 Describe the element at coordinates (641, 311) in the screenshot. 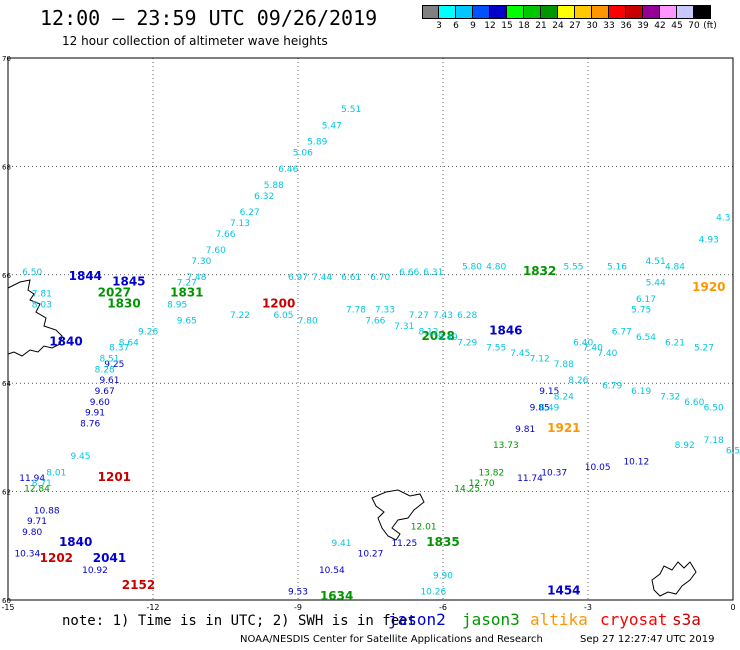

I see `wave-height-value: 5.75` at that location.